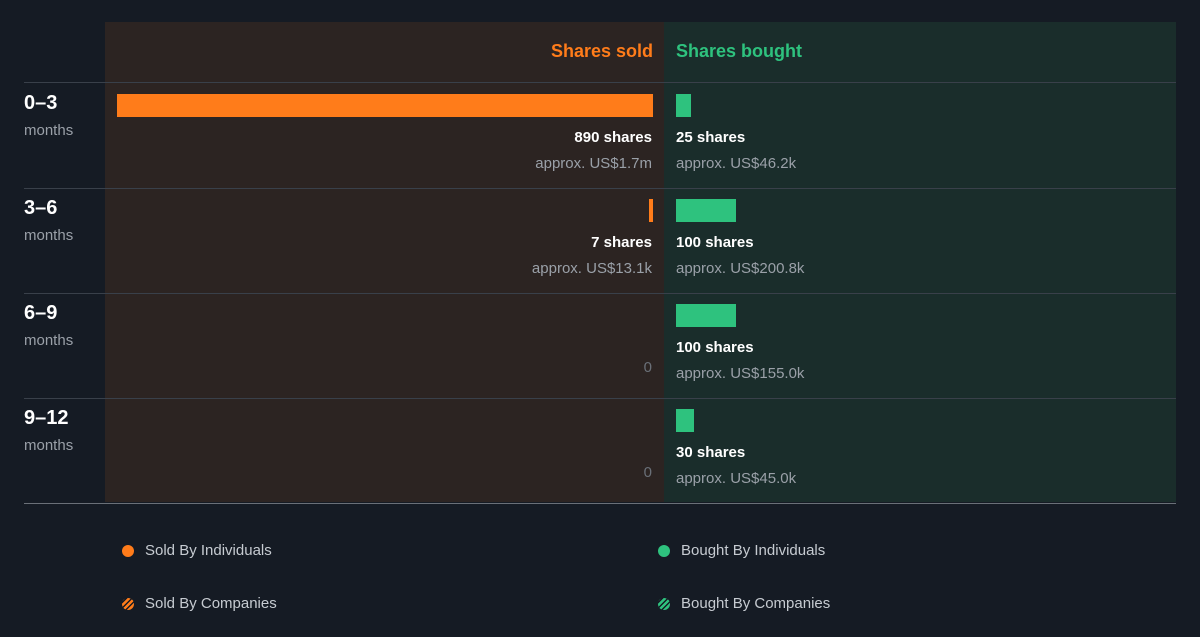 This screenshot has width=1200, height=637. Describe the element at coordinates (41, 103) in the screenshot. I see `period-range: 0–3` at that location.